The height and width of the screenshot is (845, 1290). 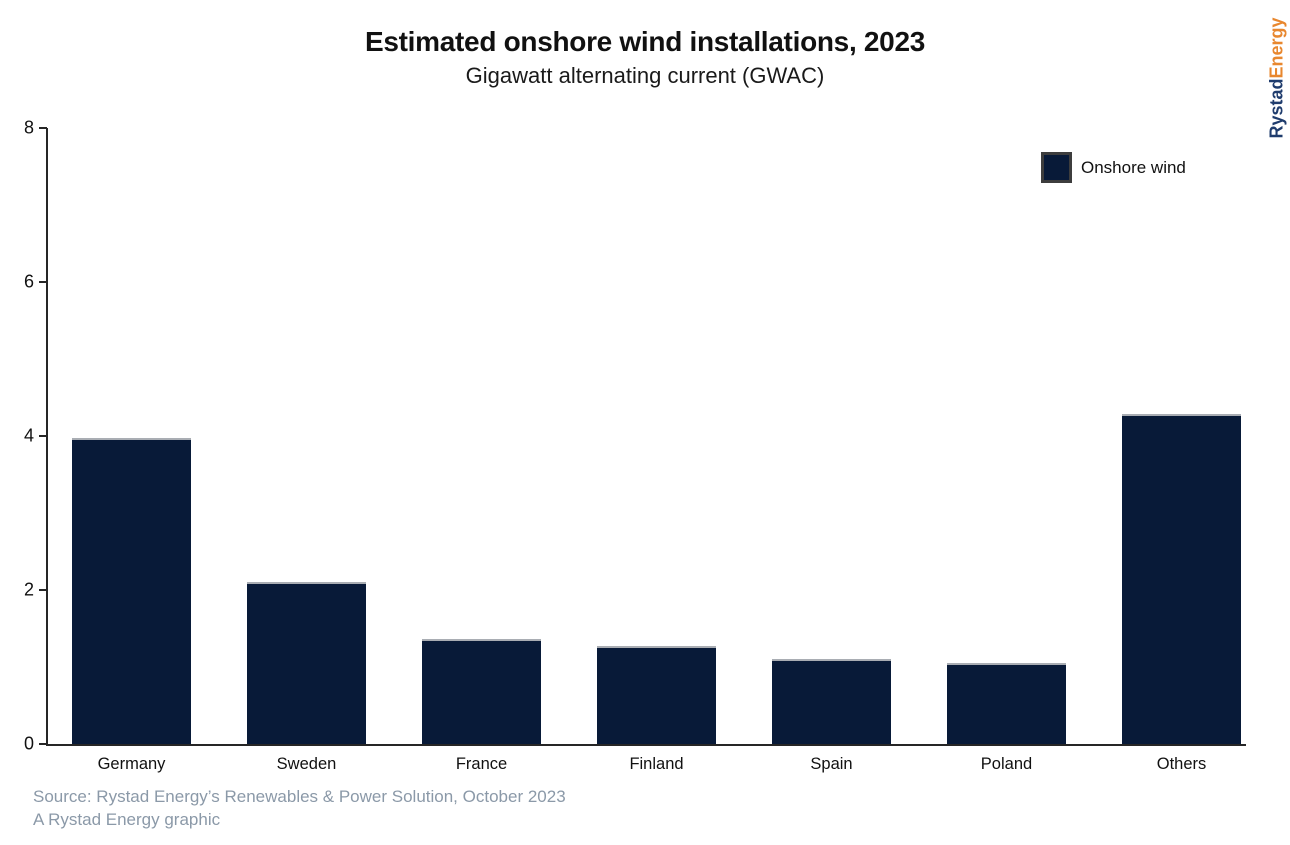 I want to click on y-axis-tick-label: 2, so click(x=28, y=589).